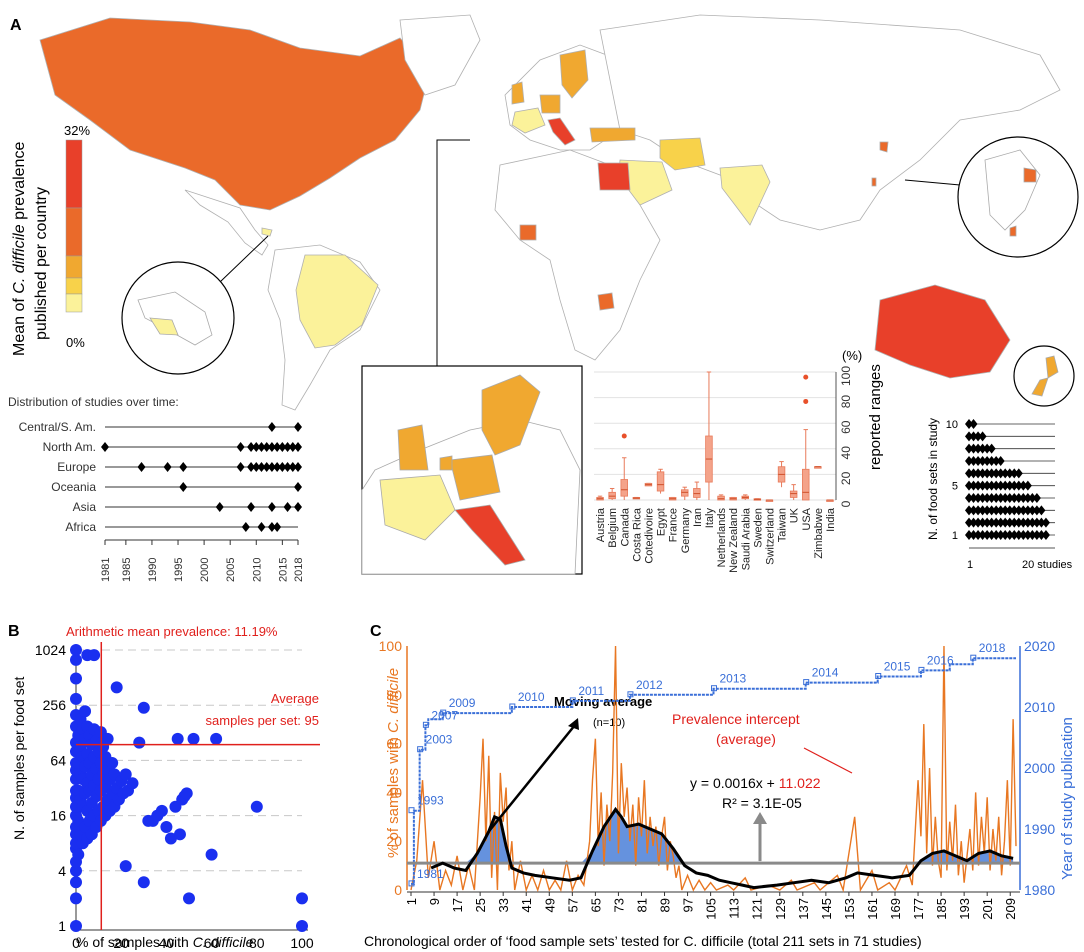 The height and width of the screenshot is (952, 1084). Describe the element at coordinates (528, 232) in the screenshot. I see `map-cote-divoire` at that location.